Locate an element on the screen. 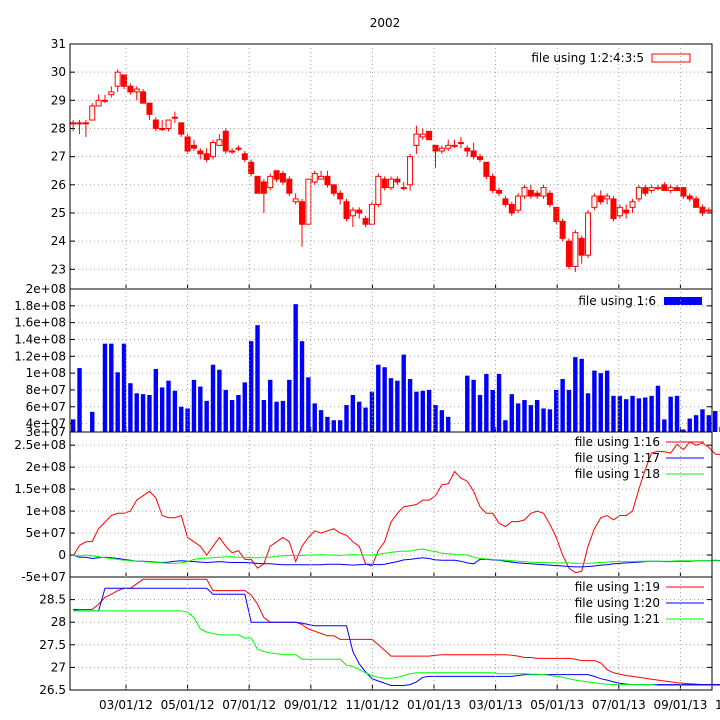  x-tick-label: 05/01/13 is located at coordinates (557, 705).